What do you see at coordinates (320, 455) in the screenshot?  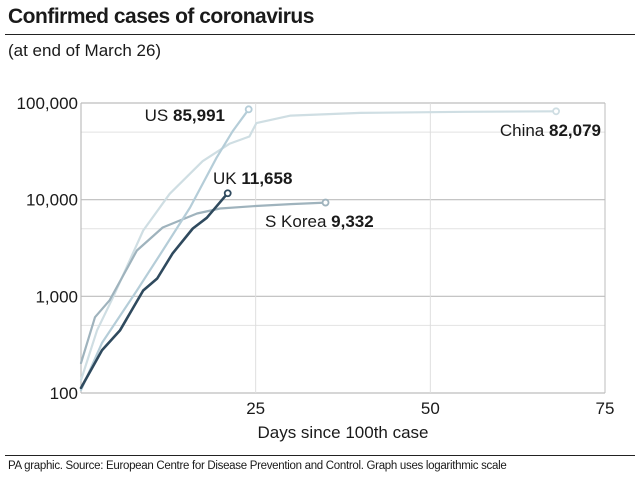 I see `footer-divider` at bounding box center [320, 455].